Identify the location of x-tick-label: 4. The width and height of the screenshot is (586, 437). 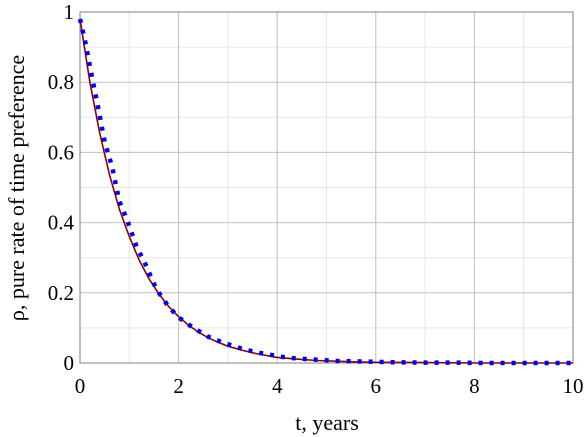
(277, 386).